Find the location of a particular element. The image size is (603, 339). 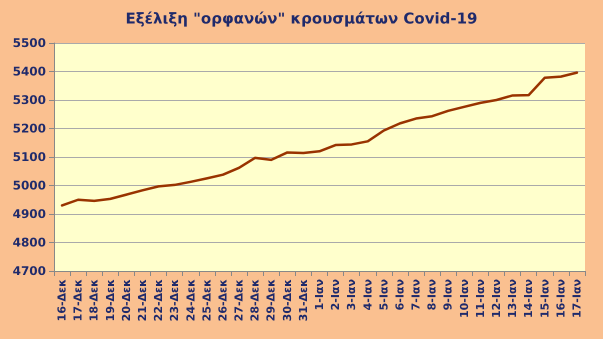

x-tick-label: 22-Δεκ is located at coordinates (159, 300).